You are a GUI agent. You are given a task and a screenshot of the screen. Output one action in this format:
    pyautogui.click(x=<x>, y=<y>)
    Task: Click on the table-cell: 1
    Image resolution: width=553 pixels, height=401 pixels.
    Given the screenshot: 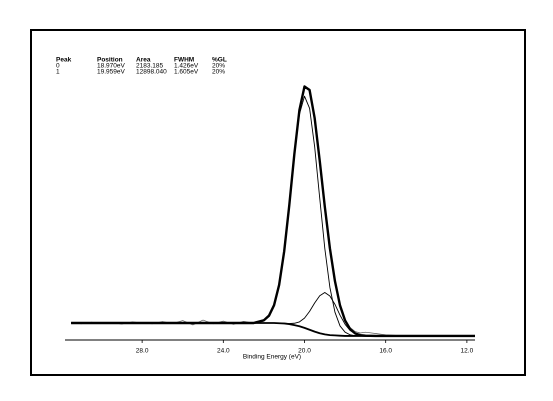 What is the action you would take?
    pyautogui.click(x=58, y=72)
    